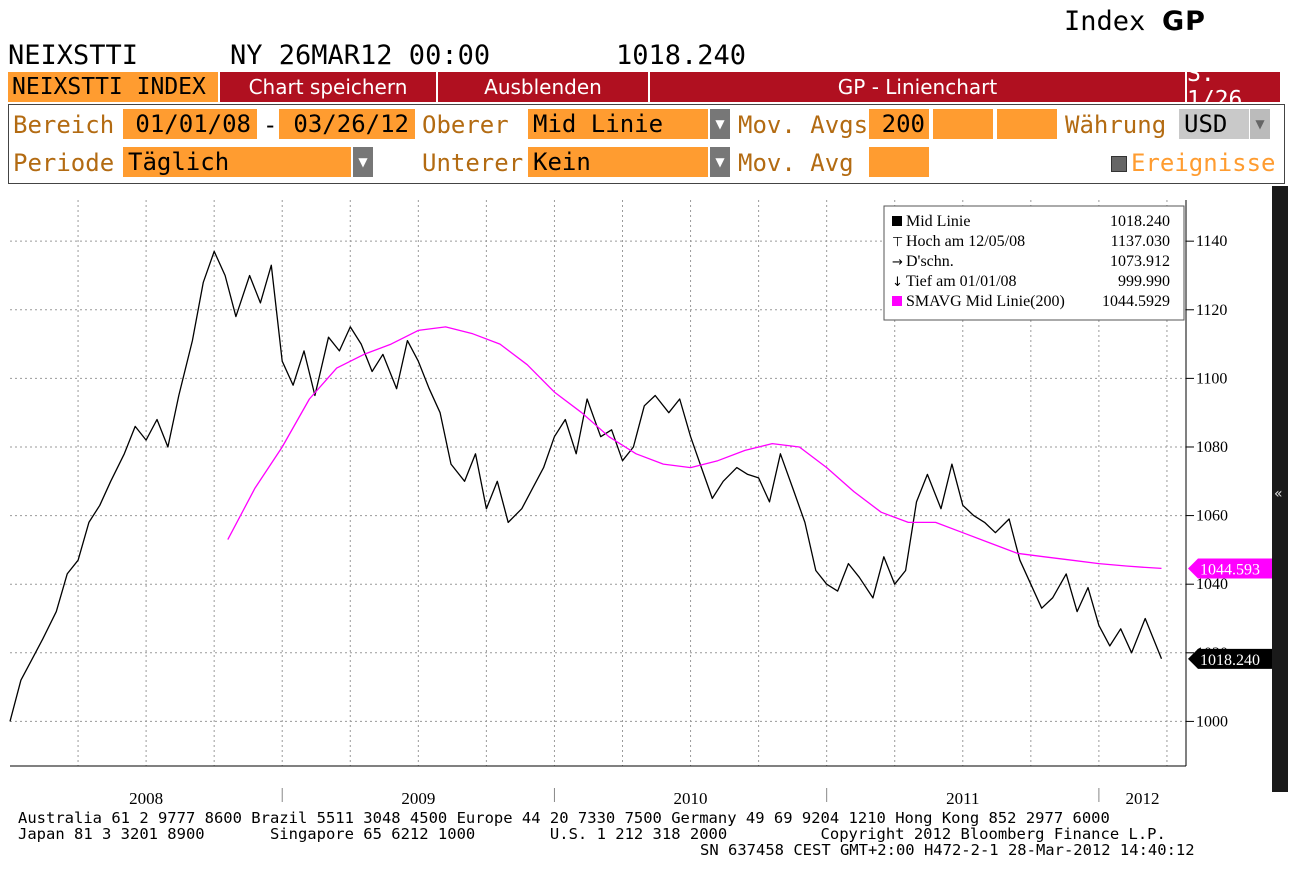  I want to click on x-tick-label: 2011, so click(962, 798).